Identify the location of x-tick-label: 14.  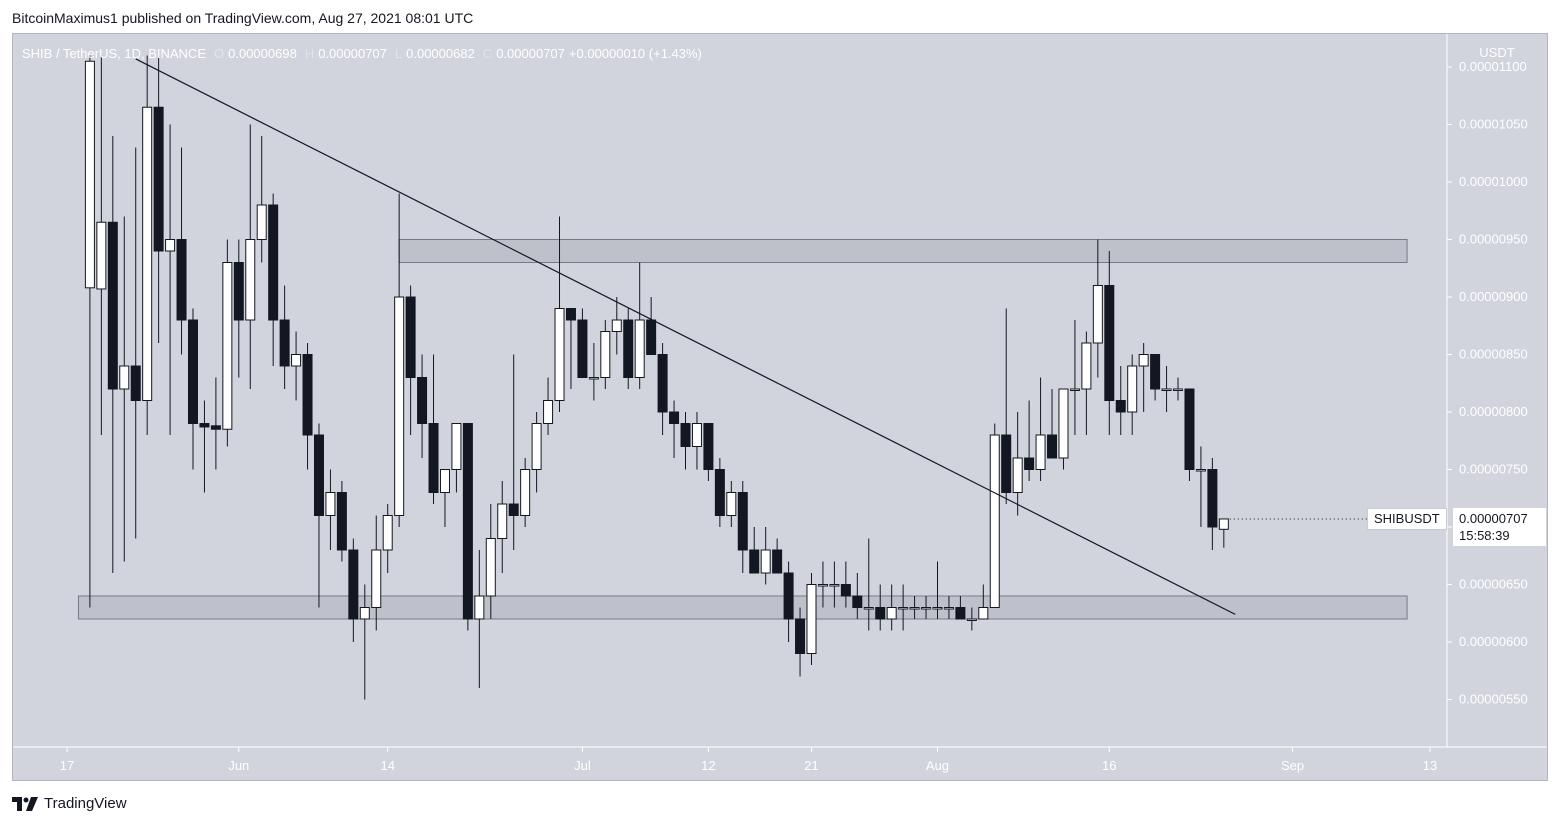
(387, 765).